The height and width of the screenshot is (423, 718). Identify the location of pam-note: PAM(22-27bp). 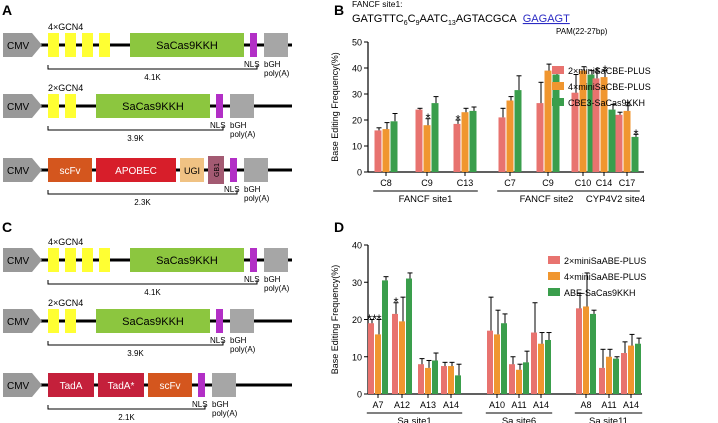
(582, 31).